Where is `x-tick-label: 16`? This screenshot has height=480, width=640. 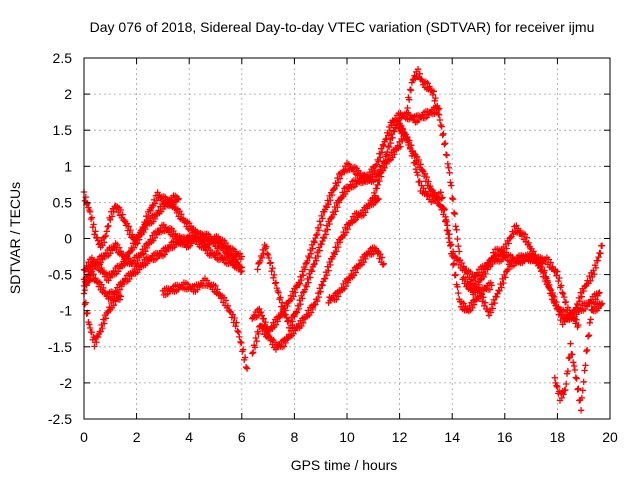
x-tick-label: 16 is located at coordinates (505, 437).